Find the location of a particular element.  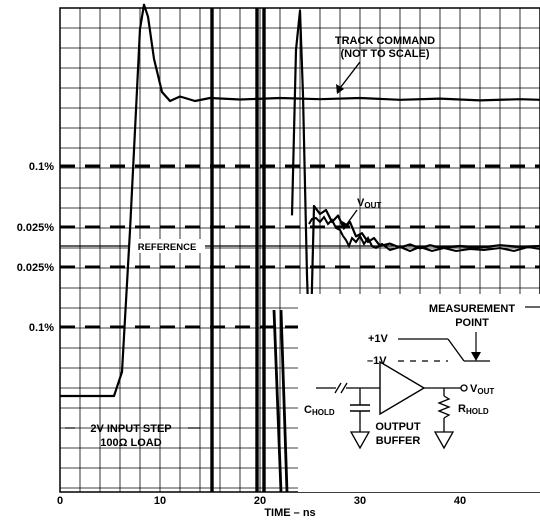

vout-output-label: VOUT is located at coordinates (482, 389).